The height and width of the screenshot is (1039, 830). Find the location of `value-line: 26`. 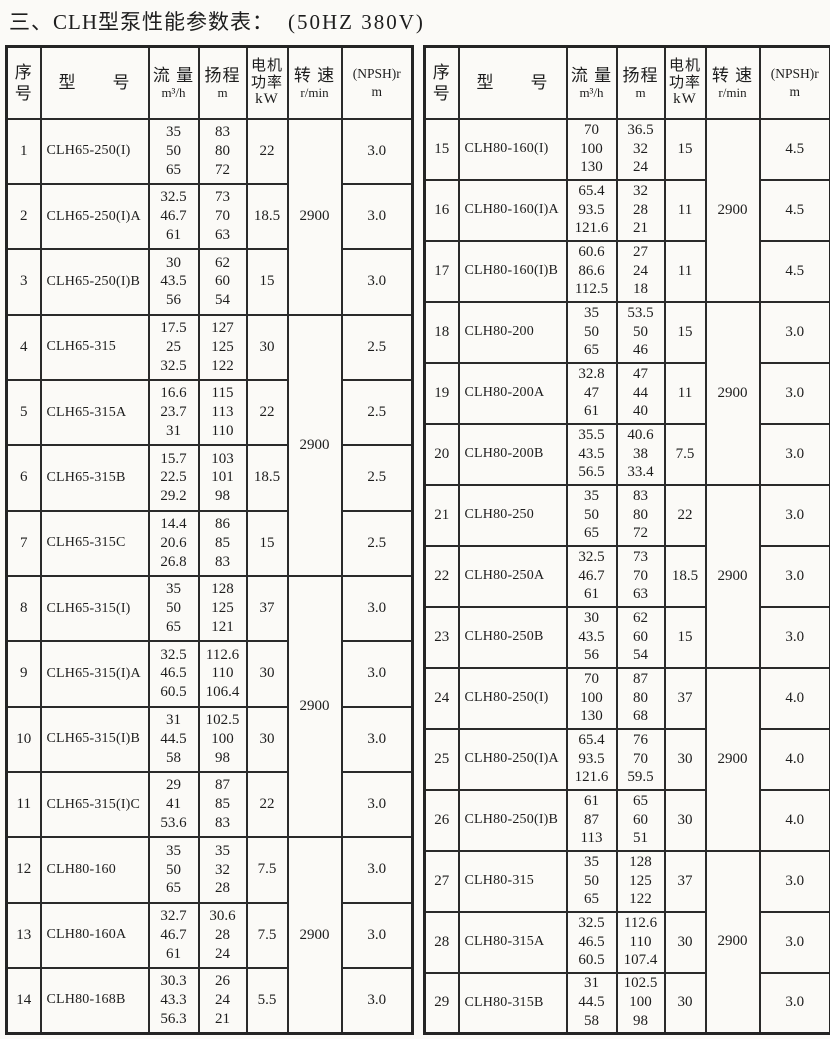

value-line: 26 is located at coordinates (222, 981).